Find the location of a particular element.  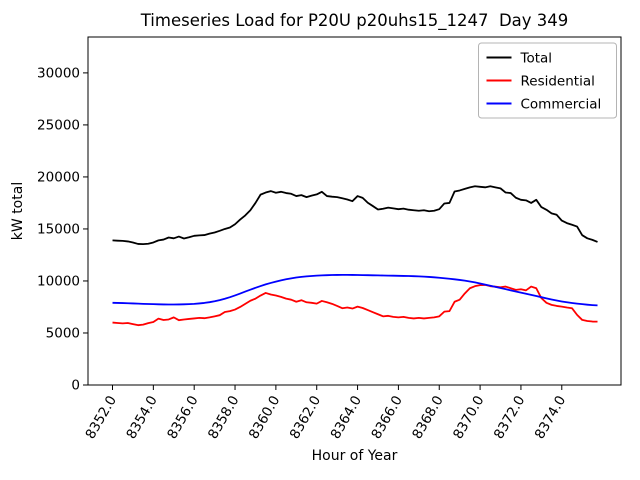

x-tick-label: 8356.0 is located at coordinates (182, 417).